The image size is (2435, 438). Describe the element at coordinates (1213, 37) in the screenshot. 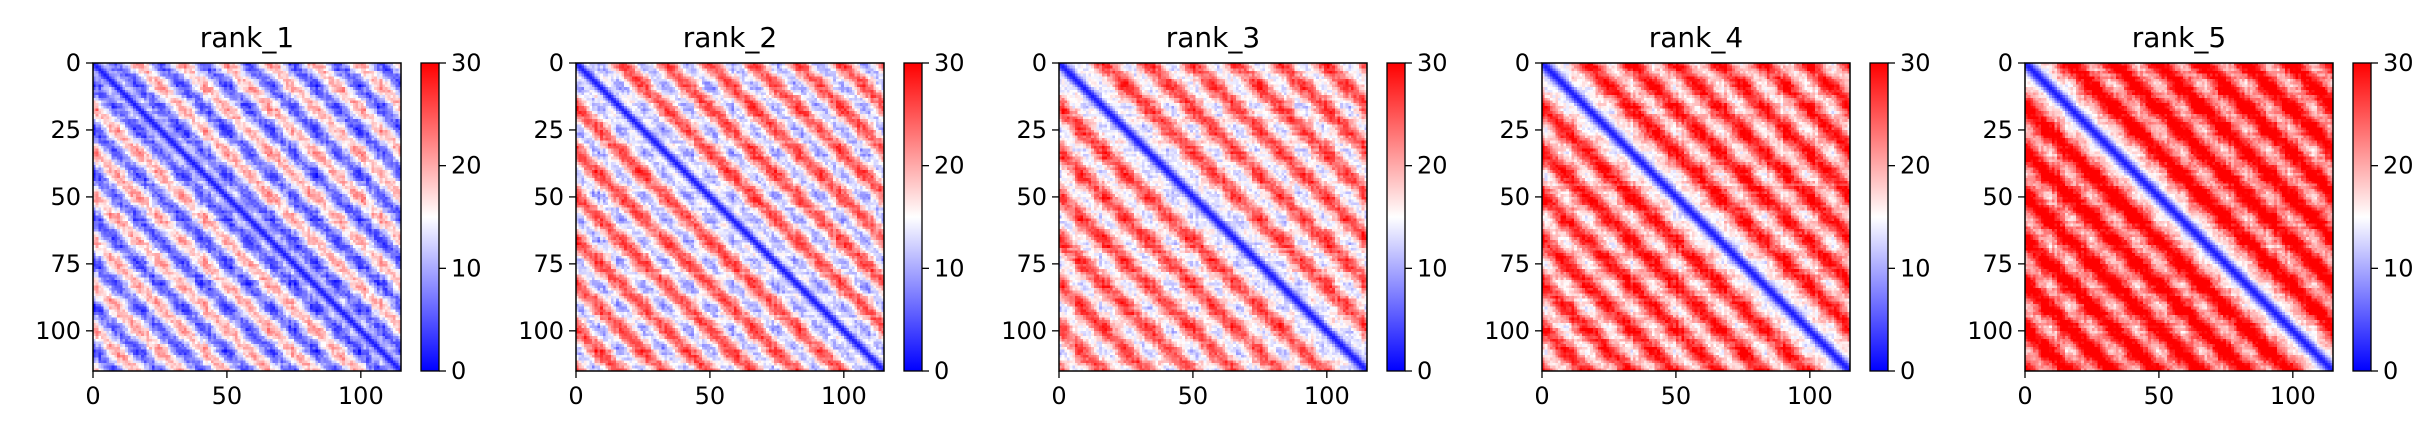

I see `panel-title: rank_3` at that location.